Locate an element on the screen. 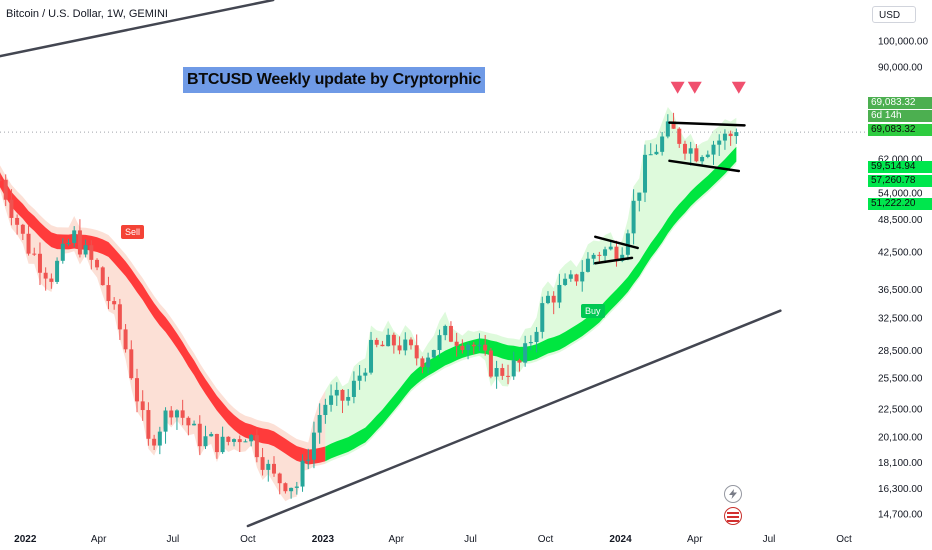 This screenshot has width=932, height=550. x-tick-label-8: 2024 is located at coordinates (620, 539).